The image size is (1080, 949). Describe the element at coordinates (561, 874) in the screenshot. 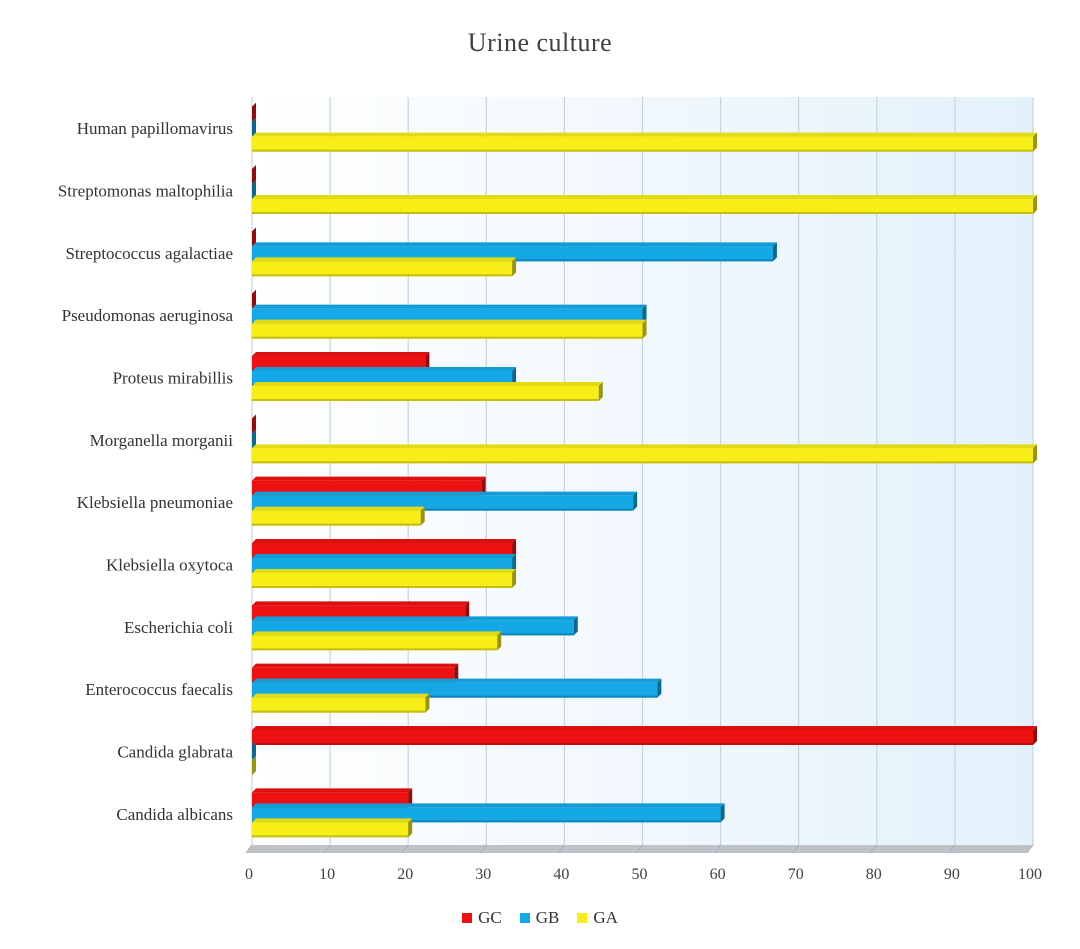

I see `x-tick-label: 40` at that location.